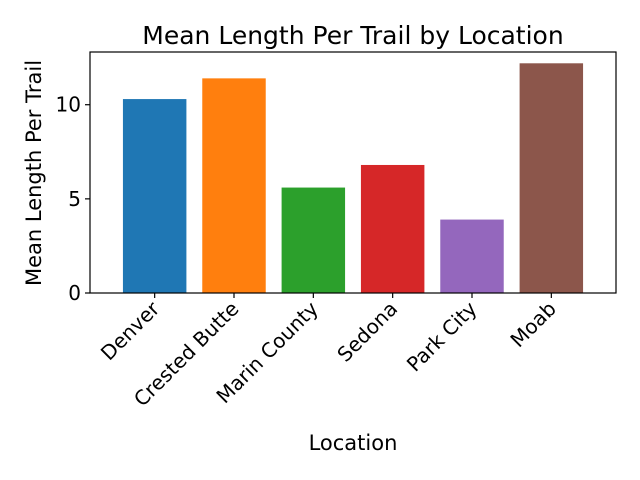  Describe the element at coordinates (234, 185) in the screenshot. I see `bar-crested-butte` at that location.